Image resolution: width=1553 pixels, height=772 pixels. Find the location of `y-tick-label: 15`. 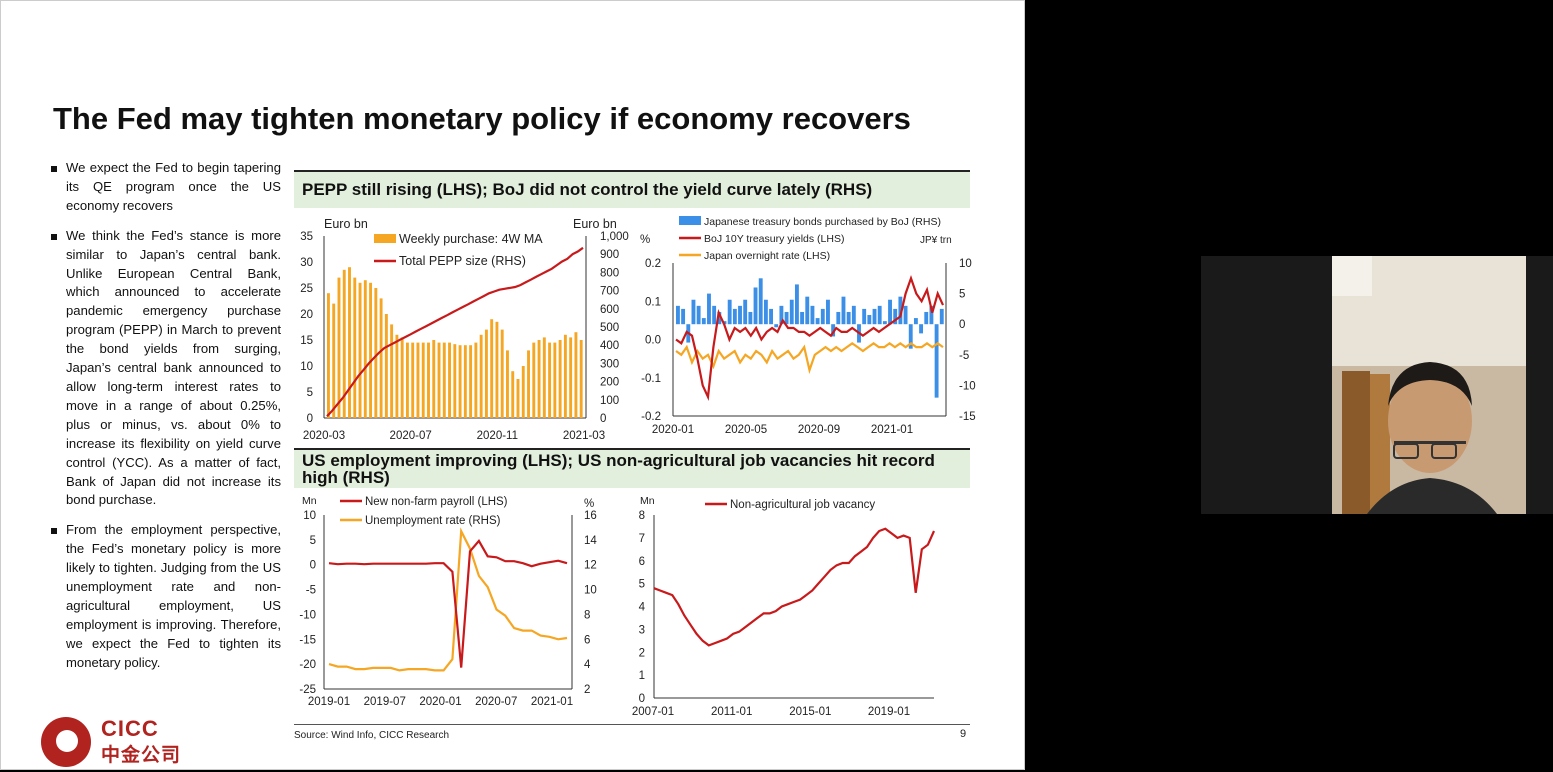

y-tick-label: 15 is located at coordinates (306, 341).